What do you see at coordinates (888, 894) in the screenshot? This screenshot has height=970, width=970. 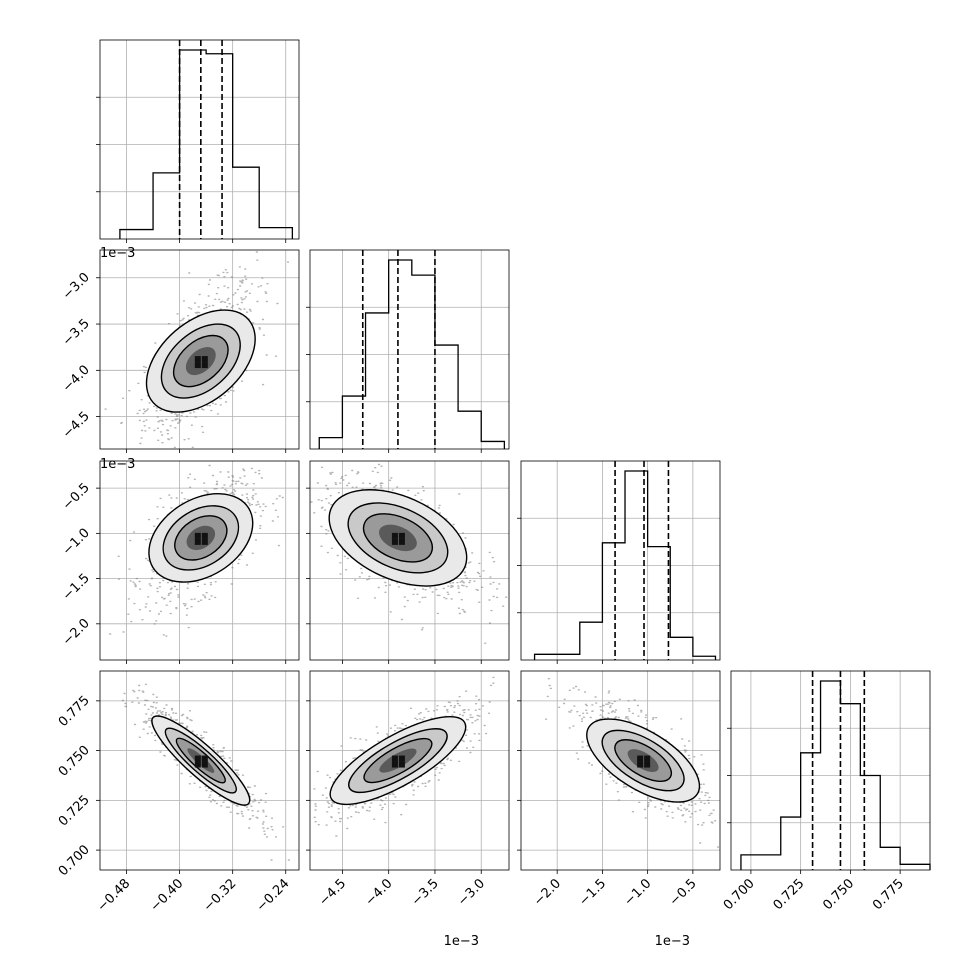 I see `tick-label-x: 0.775` at bounding box center [888, 894].